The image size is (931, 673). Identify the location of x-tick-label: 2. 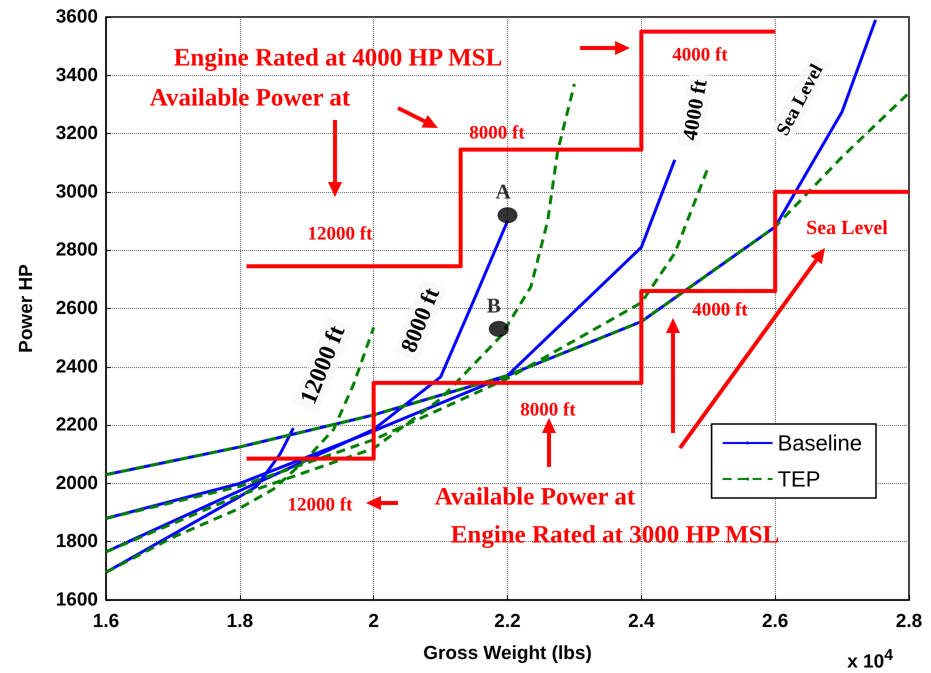
(373, 621).